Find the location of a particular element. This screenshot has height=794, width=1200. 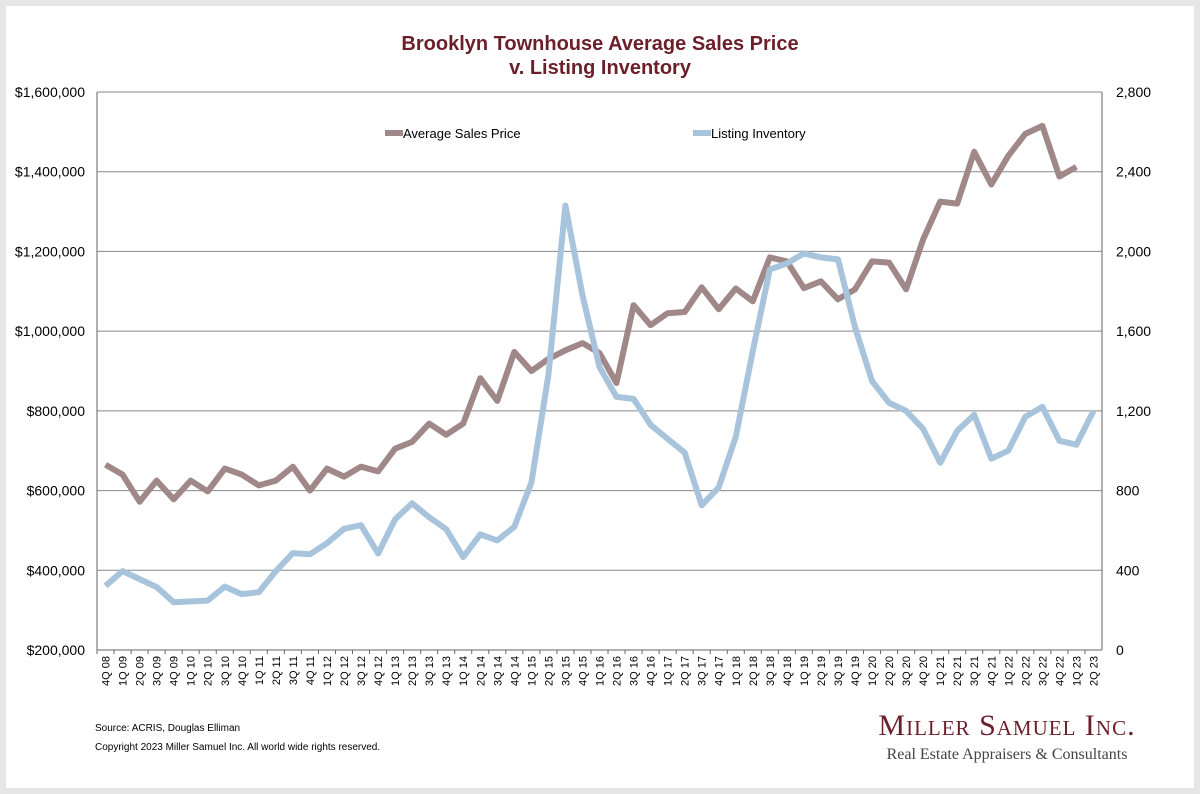

x-tick-label: 4Q 17 is located at coordinates (720, 671).